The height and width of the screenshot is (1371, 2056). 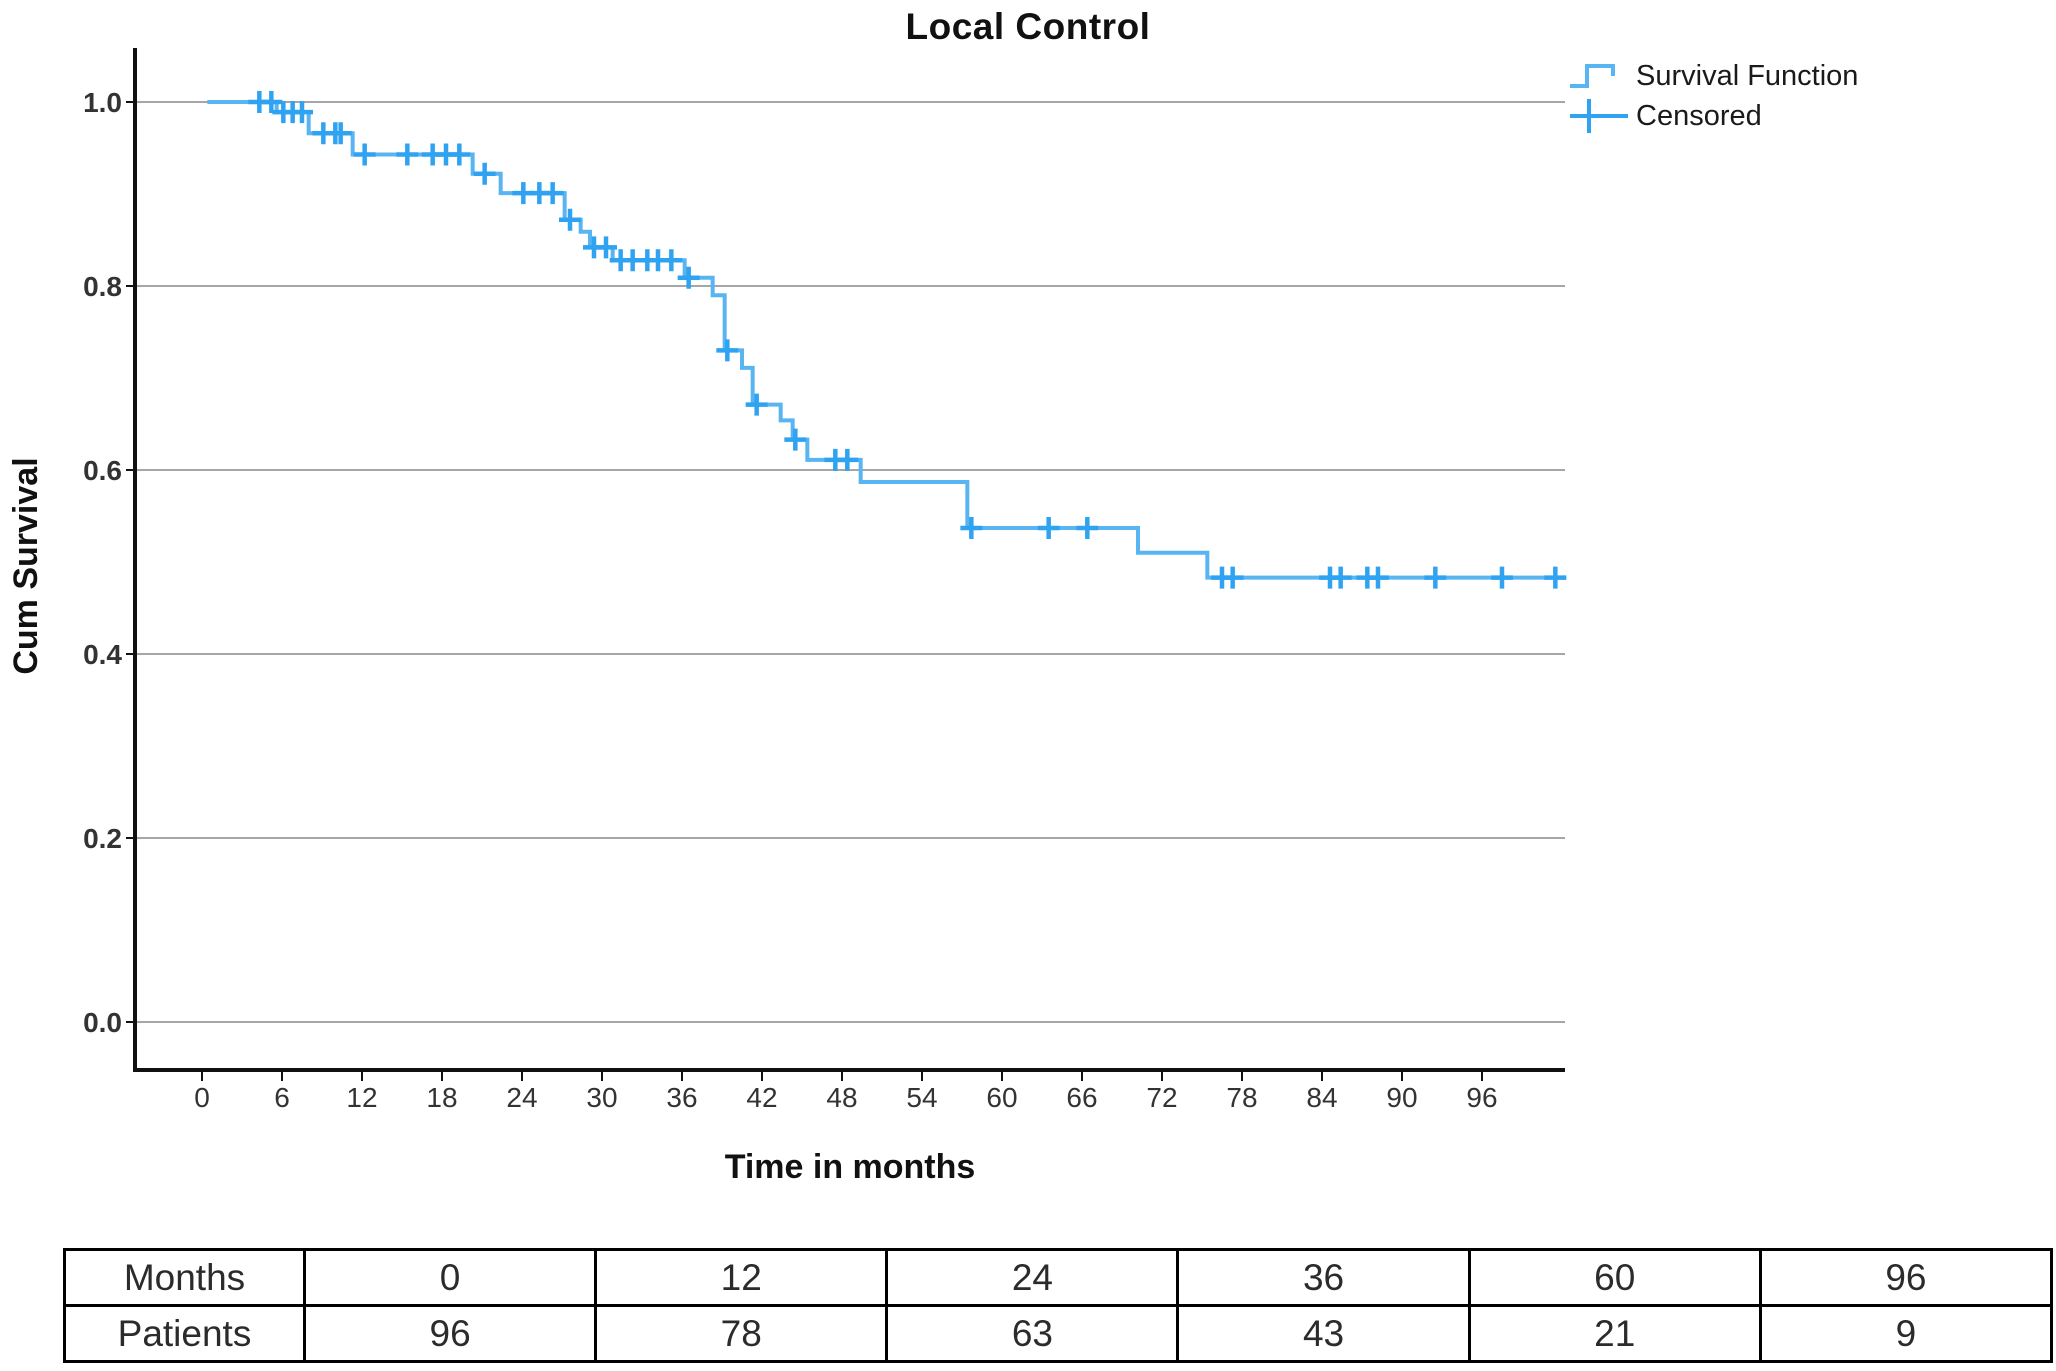 What do you see at coordinates (1323, 1277) in the screenshot?
I see `table-cell: 36` at bounding box center [1323, 1277].